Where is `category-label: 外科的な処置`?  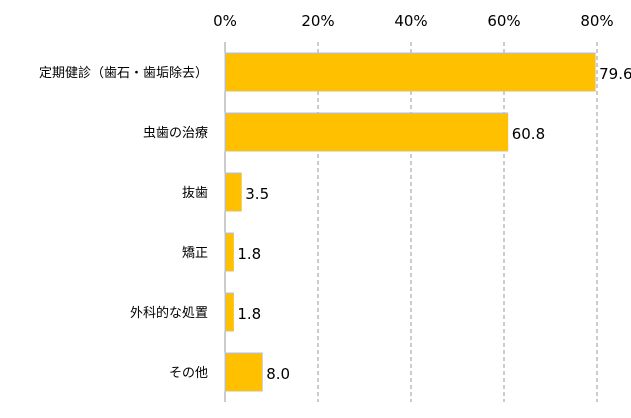 category-label: 外科的な処置 is located at coordinates (169, 313).